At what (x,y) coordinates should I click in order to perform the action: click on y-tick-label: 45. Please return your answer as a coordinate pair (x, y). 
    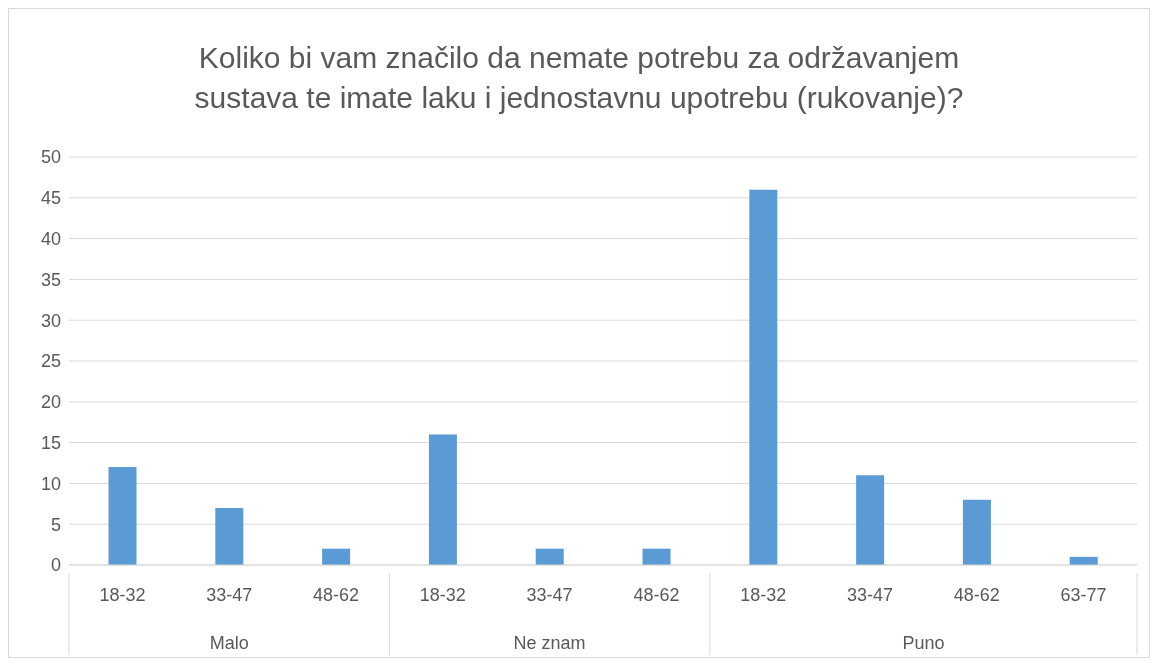
    Looking at the image, I should click on (50, 198).